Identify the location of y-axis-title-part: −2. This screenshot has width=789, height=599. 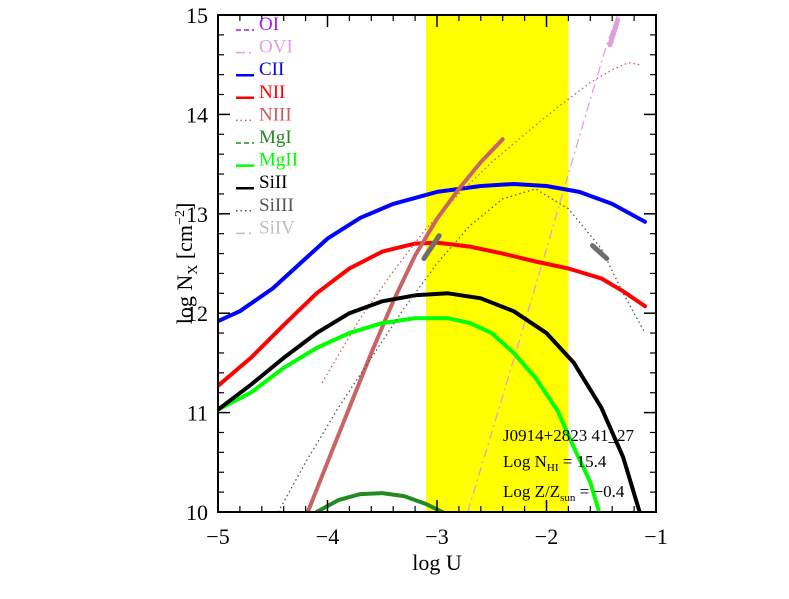
(180, 217).